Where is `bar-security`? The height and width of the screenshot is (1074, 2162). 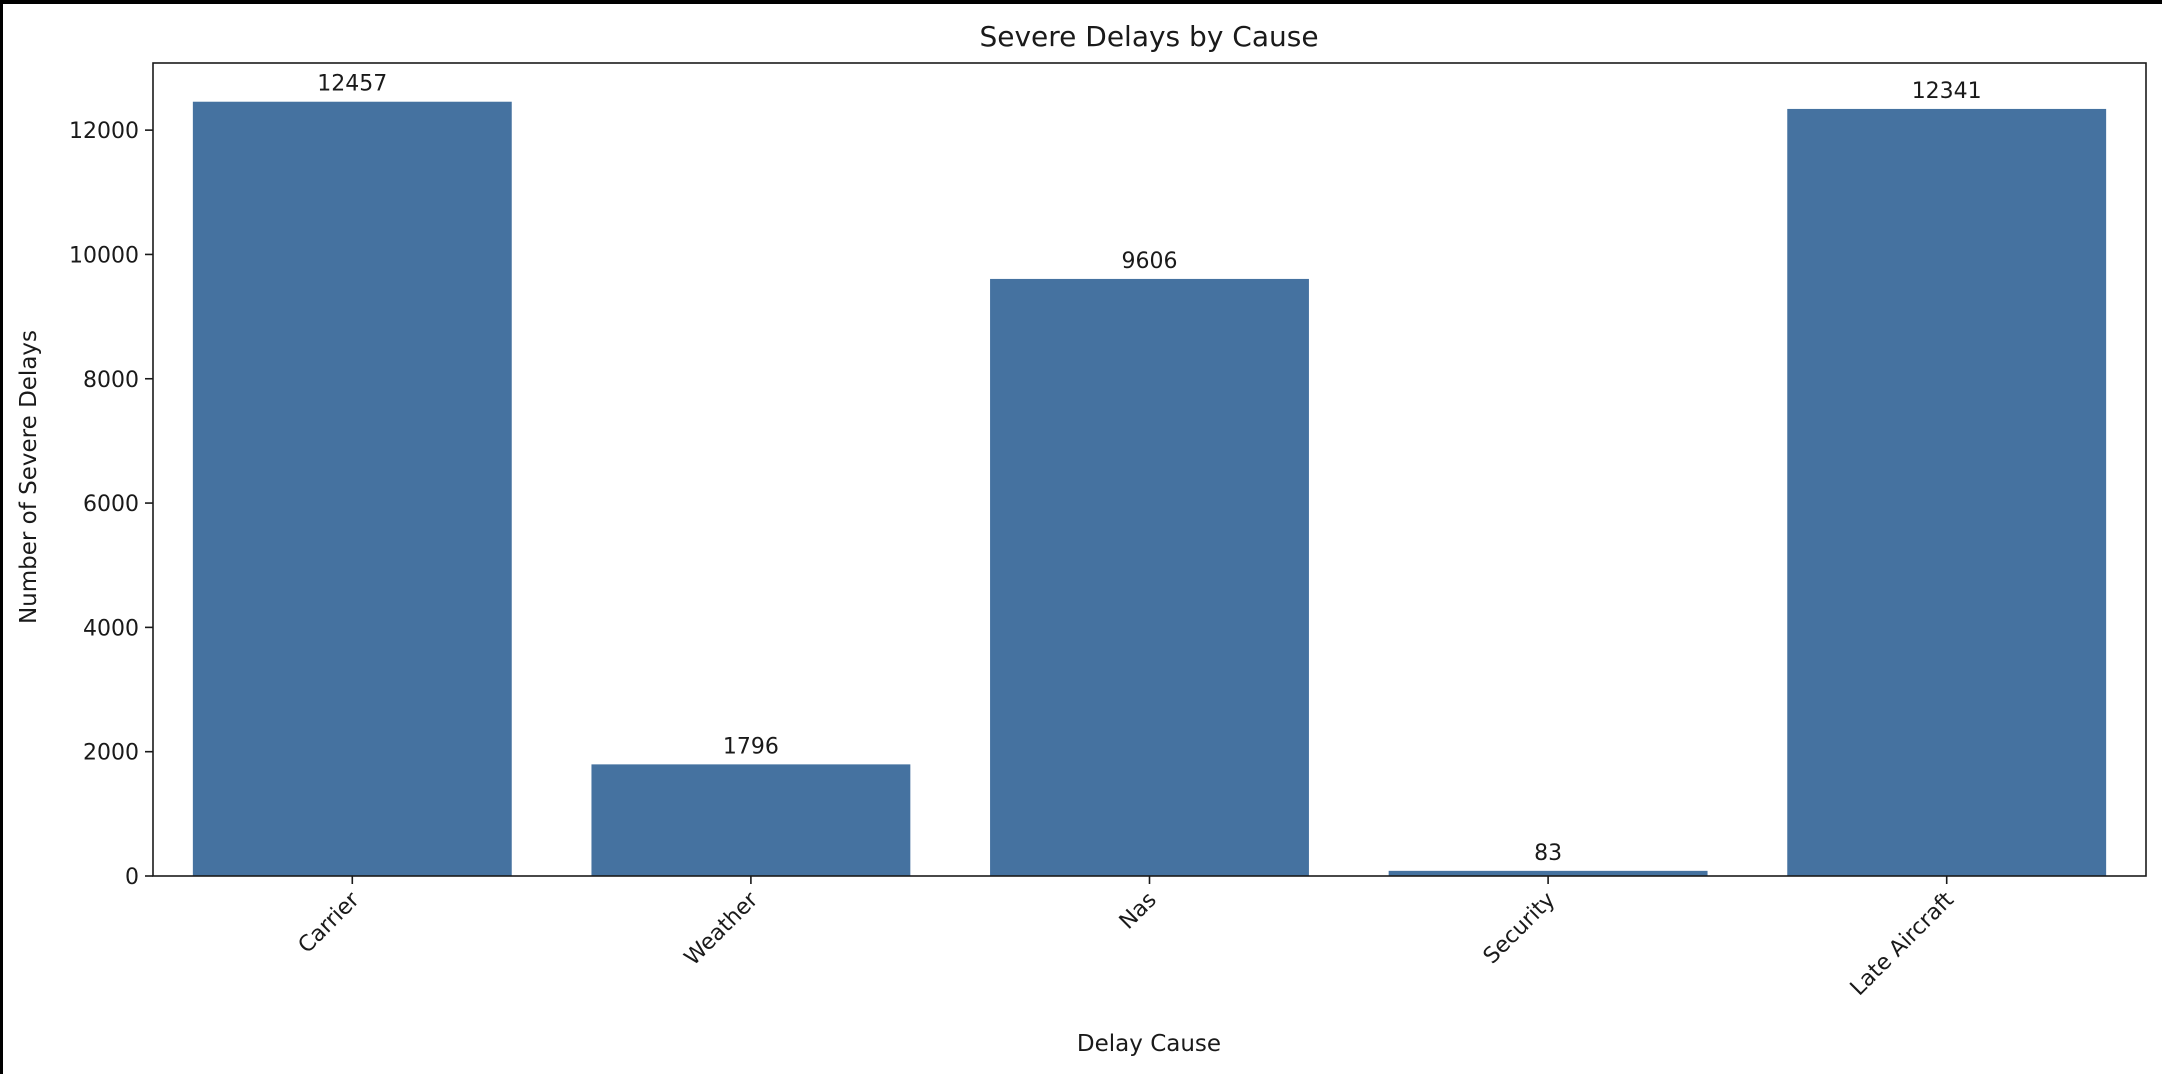 bar-security is located at coordinates (1548, 873).